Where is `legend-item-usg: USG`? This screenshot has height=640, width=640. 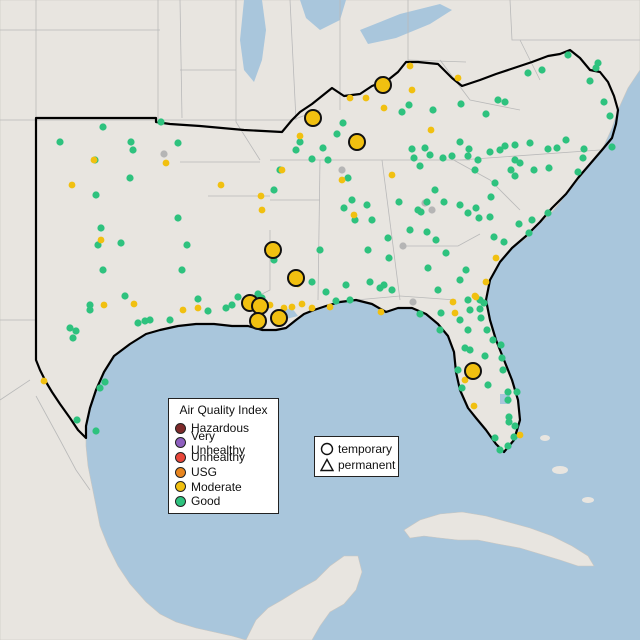
legend-item-usg: USG is located at coordinates (223, 472).